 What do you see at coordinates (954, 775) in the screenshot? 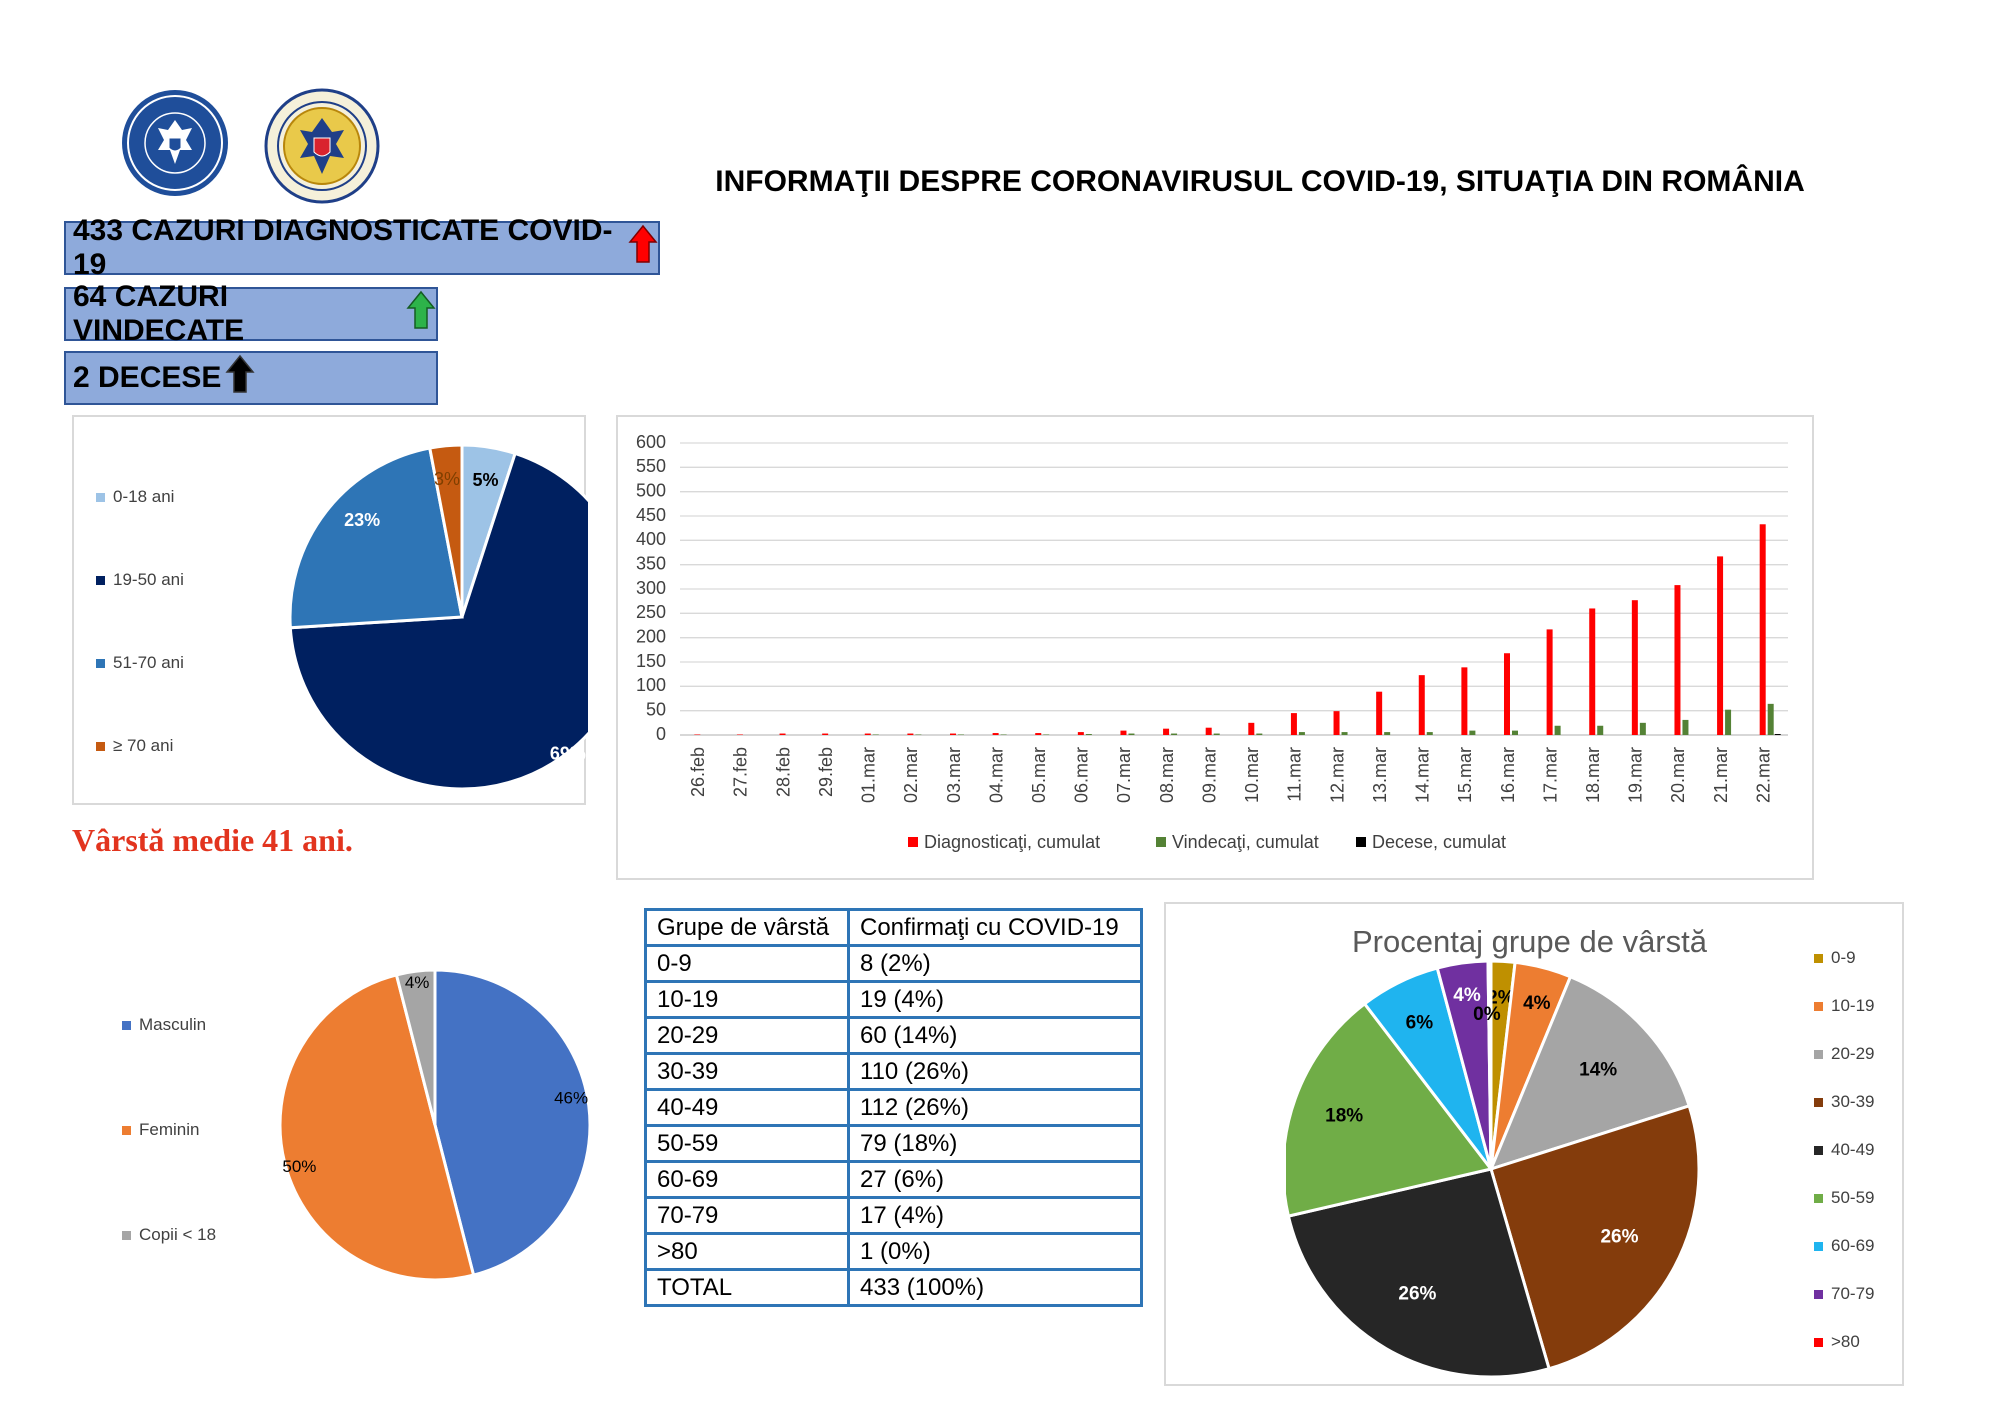
I see `x-tick-label: 03.mar` at bounding box center [954, 775].